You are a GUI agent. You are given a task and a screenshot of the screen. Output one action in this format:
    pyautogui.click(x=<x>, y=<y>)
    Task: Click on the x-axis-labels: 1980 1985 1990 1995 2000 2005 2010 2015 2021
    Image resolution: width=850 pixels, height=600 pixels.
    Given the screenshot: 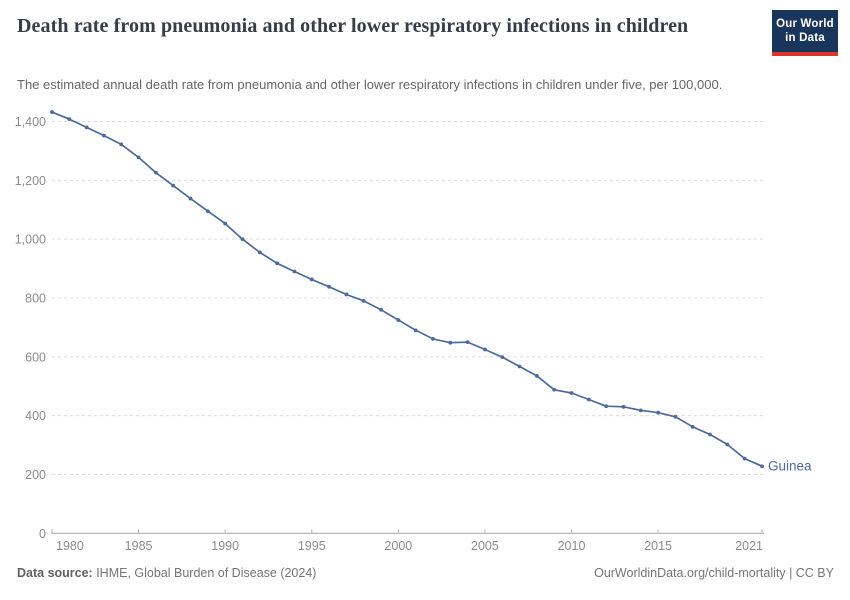 What is the action you would take?
    pyautogui.click(x=409, y=546)
    